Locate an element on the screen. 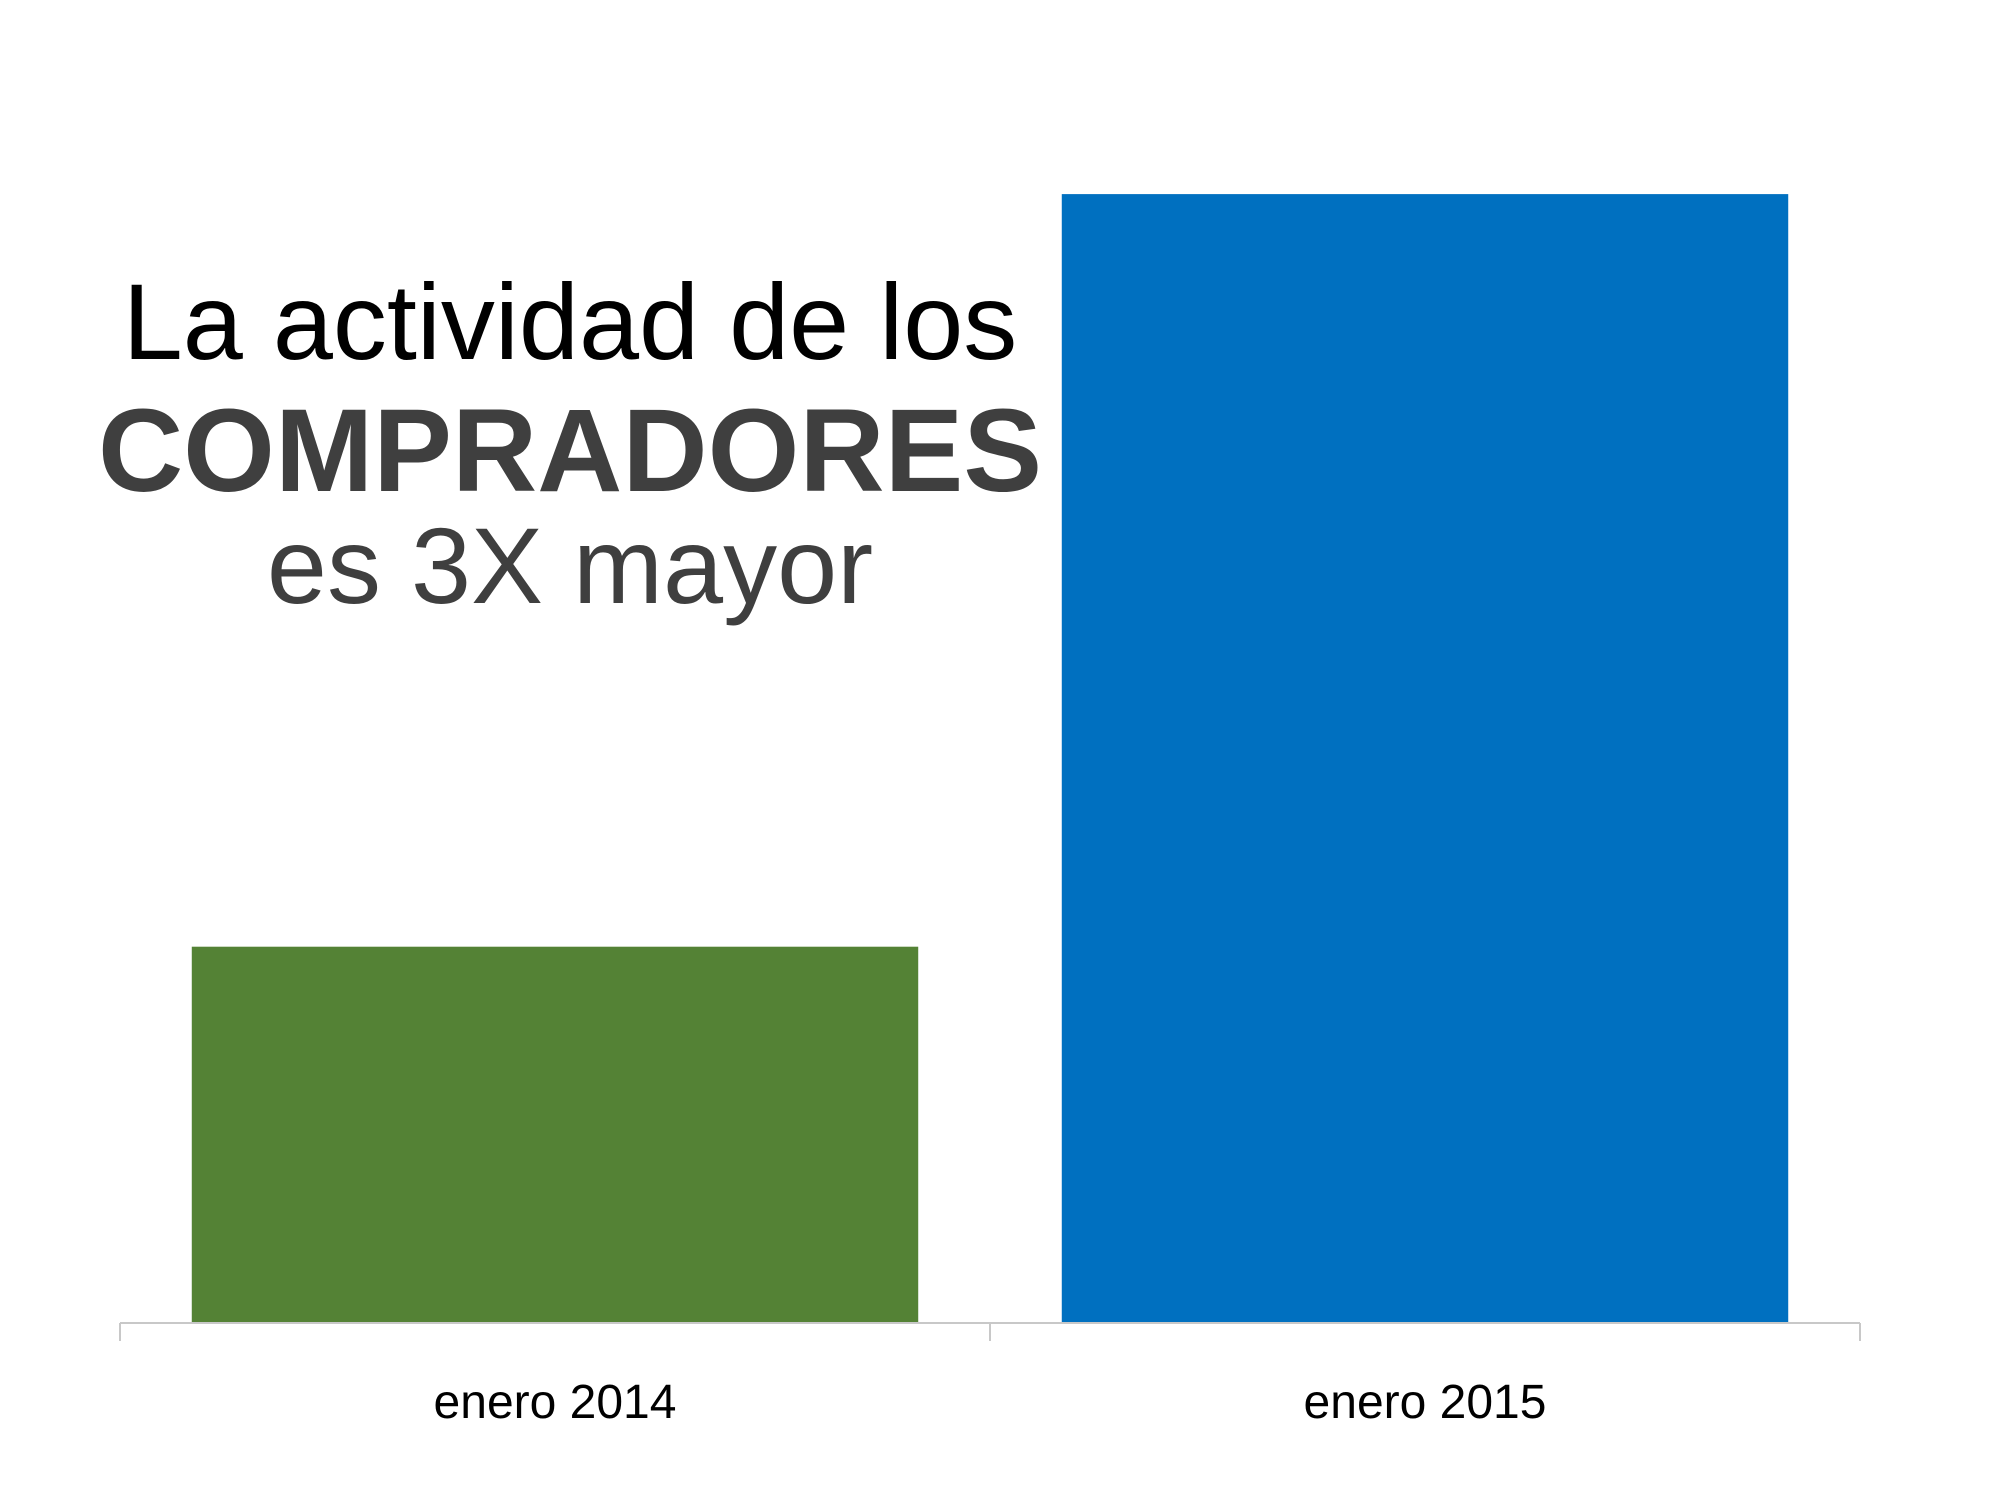  headline-line-1: La actividad de los is located at coordinates (570, 321).